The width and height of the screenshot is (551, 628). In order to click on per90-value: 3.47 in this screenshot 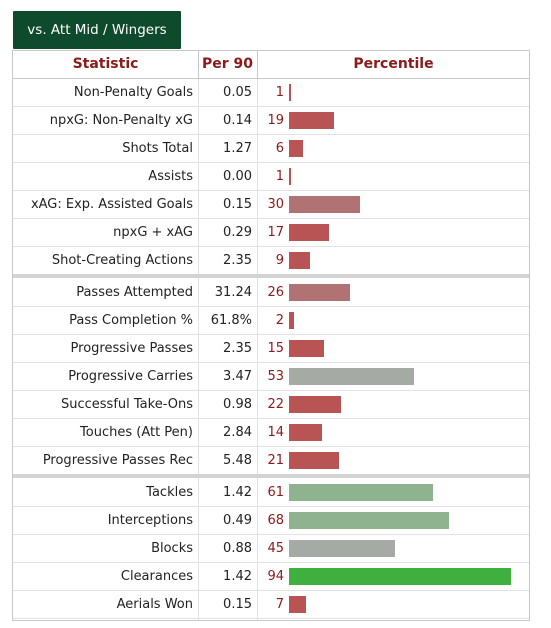, I will do `click(237, 376)`.